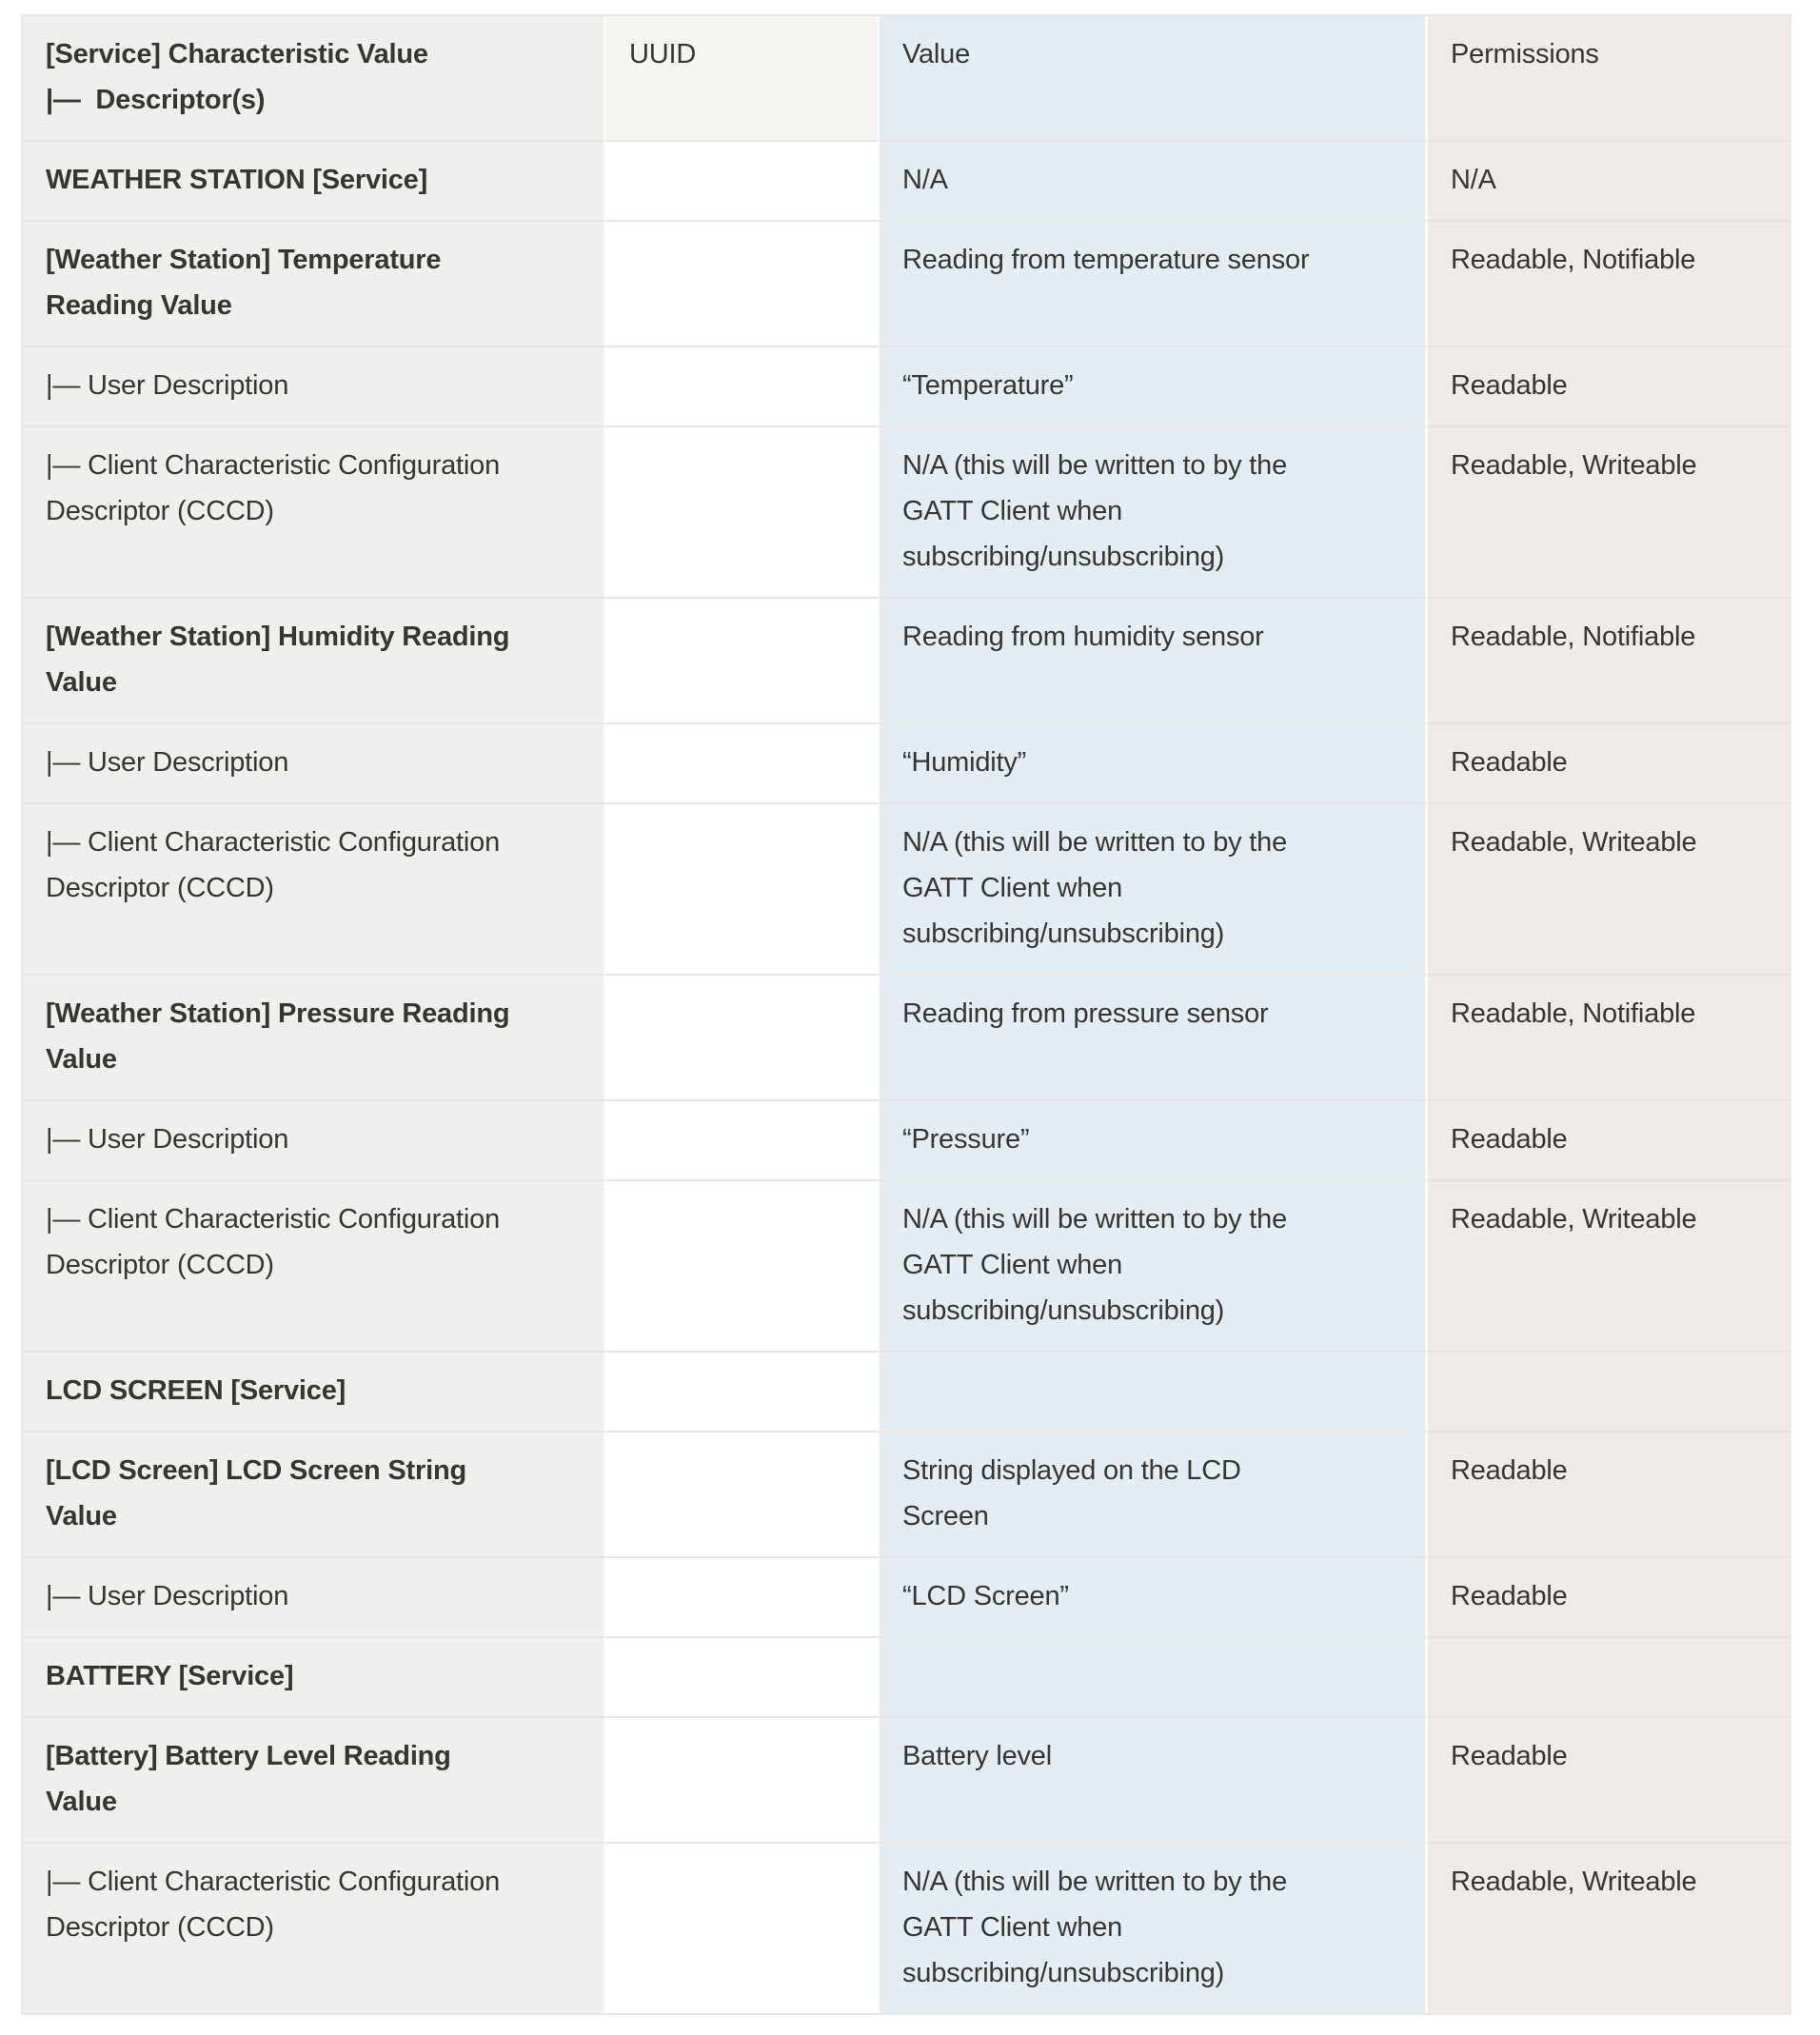 The height and width of the screenshot is (2035, 1820). Describe the element at coordinates (1154, 1494) in the screenshot. I see `value-cell: String displayed on the LCD Screen` at that location.